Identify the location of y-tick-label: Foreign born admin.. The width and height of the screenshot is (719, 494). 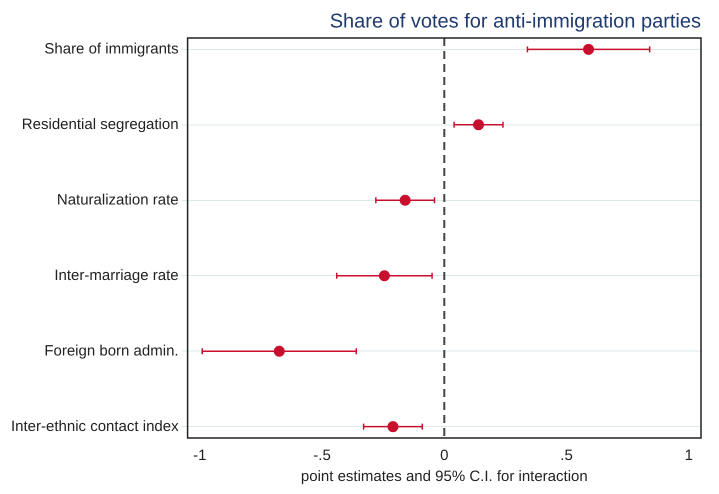
(111, 351).